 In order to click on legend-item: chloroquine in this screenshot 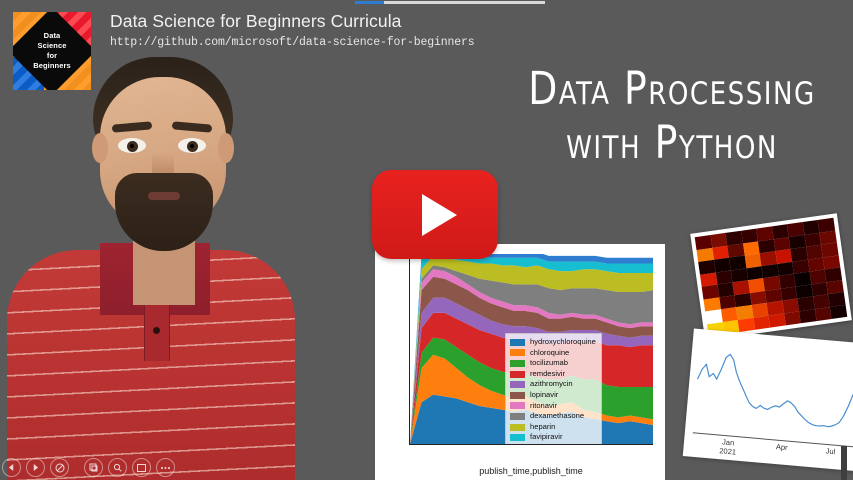, I will do `click(553, 353)`.